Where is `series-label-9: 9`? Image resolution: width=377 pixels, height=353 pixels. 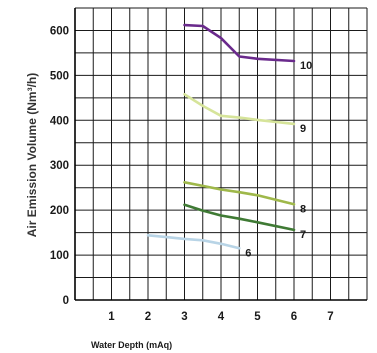
series-label-9: 9 is located at coordinates (303, 129).